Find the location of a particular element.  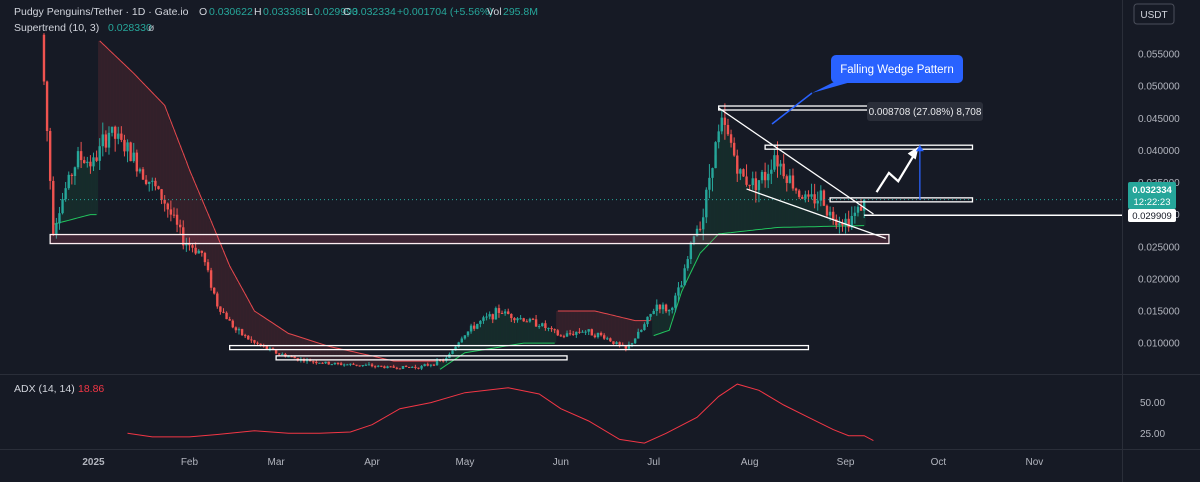

currency-button: USDT is located at coordinates (1154, 14).